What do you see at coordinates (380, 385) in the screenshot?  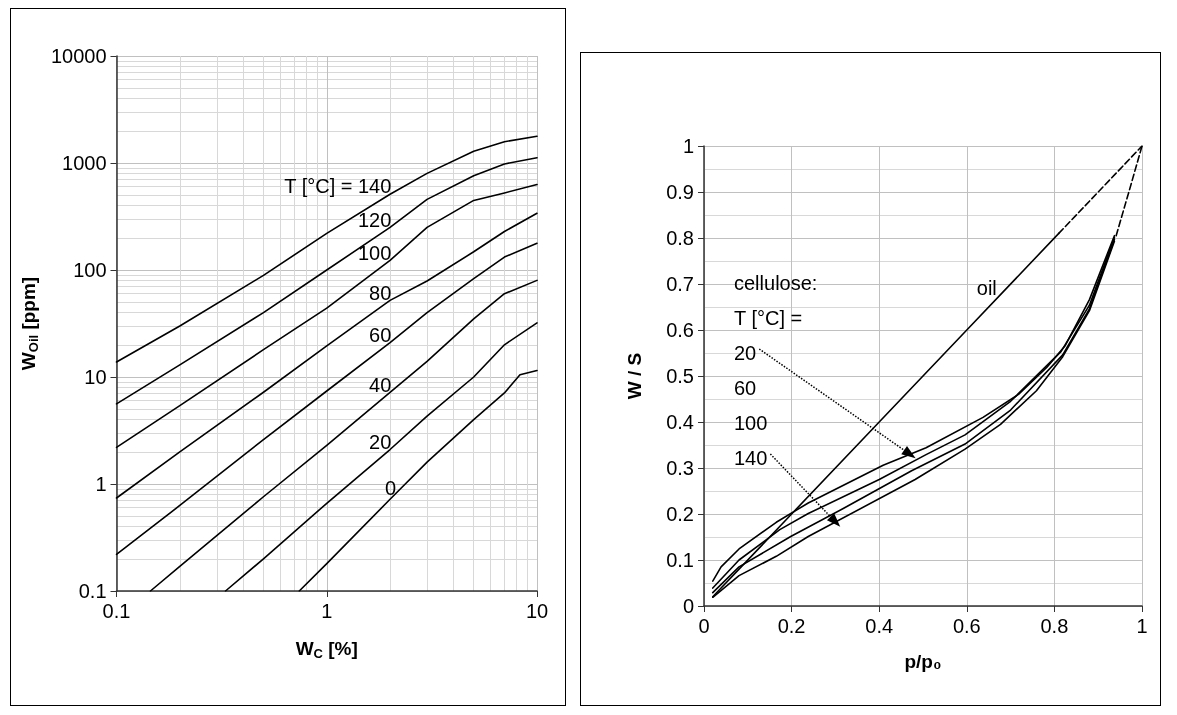 I see `annotation: 40` at bounding box center [380, 385].